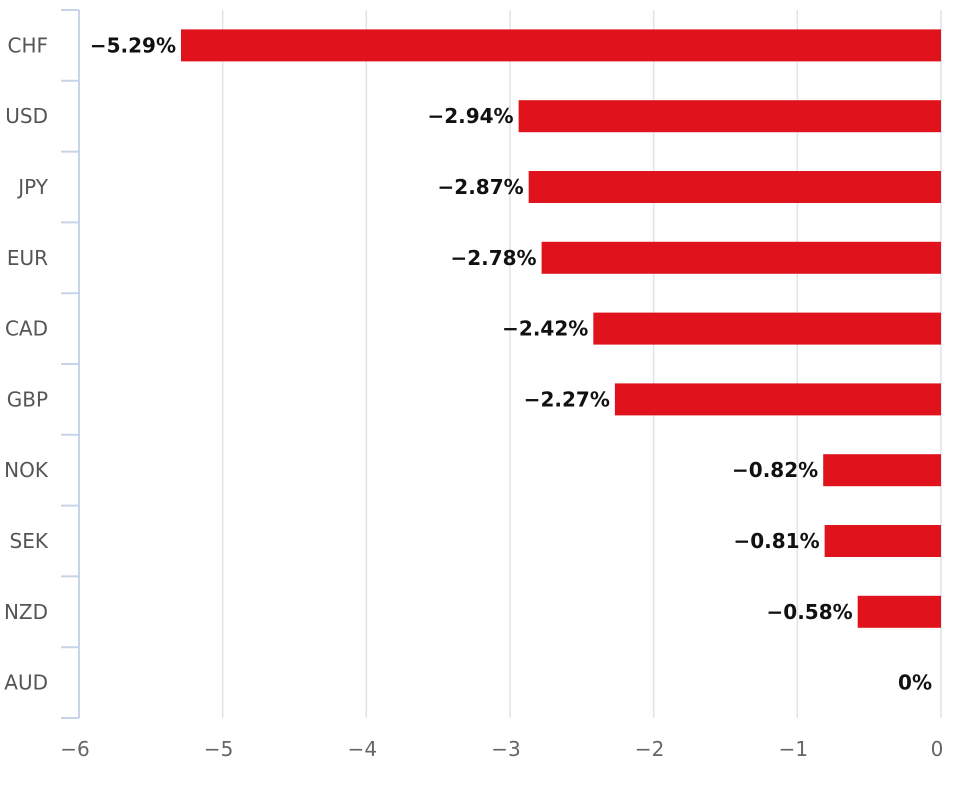 This screenshot has height=788, width=960. What do you see at coordinates (937, 749) in the screenshot?
I see `x-tick-label: 0` at bounding box center [937, 749].